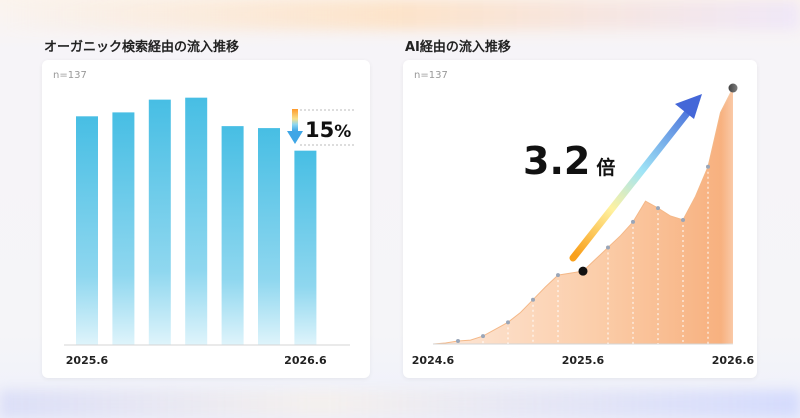 The image size is (800, 418). I want to click on ai-highlight-point, so click(583, 271).